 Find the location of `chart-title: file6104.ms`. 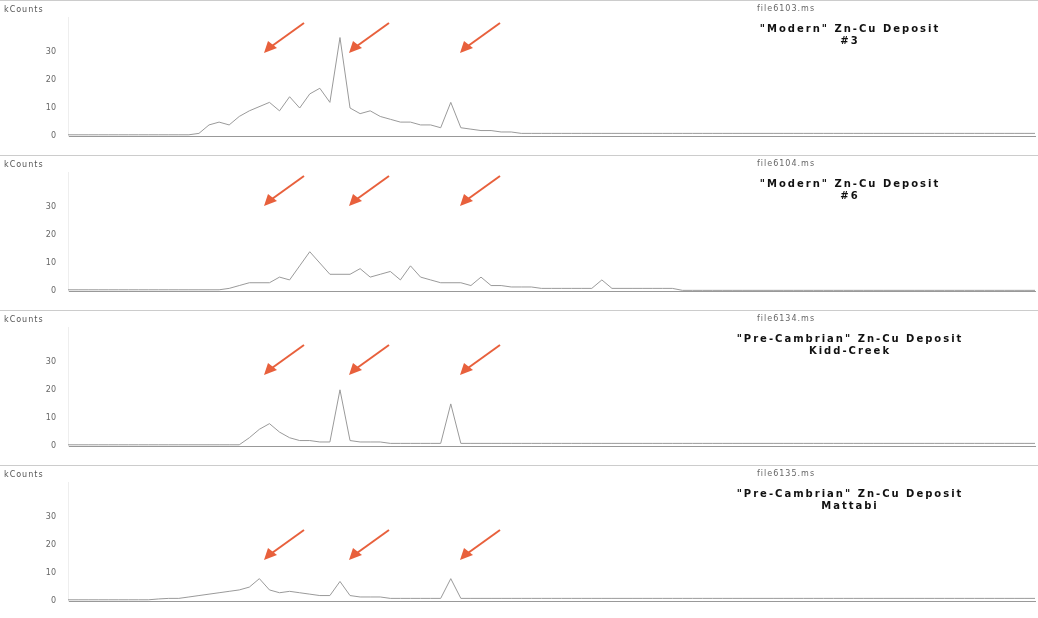

chart-title: file6104.ms is located at coordinates (786, 163).